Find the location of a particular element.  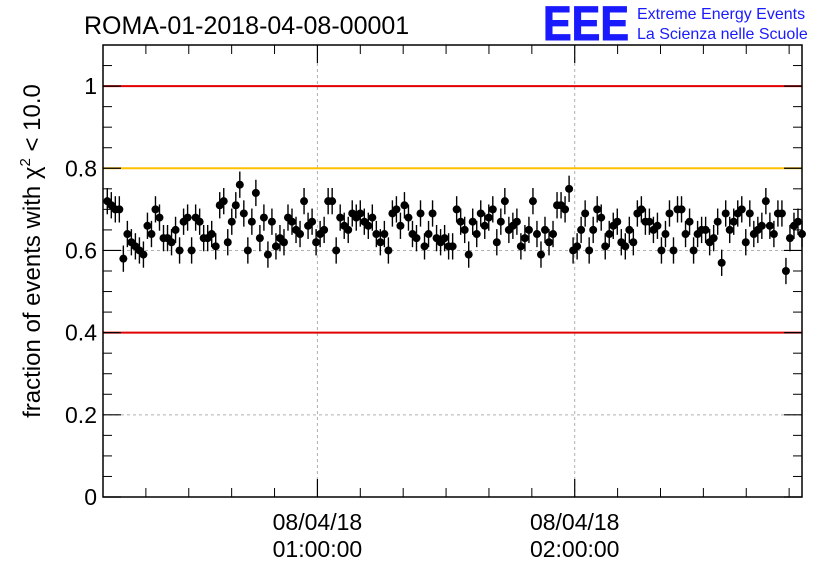

y-tick-label: 0.6 is located at coordinates (81, 250).